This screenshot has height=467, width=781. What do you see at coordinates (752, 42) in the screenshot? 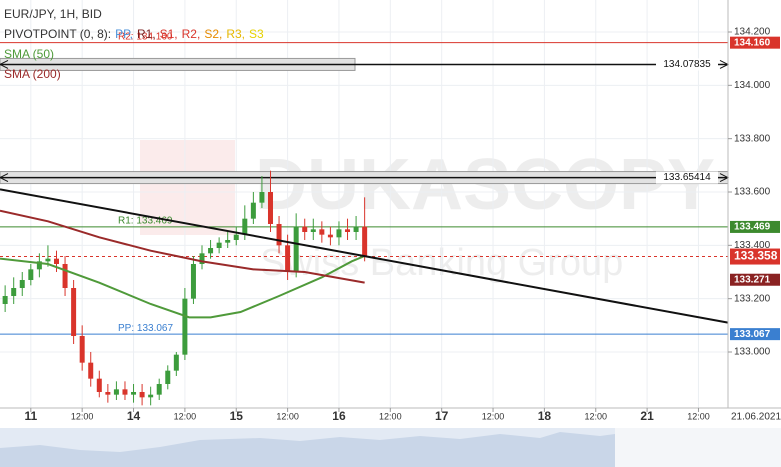
I see `price-tag-label: 134.160` at bounding box center [752, 42].